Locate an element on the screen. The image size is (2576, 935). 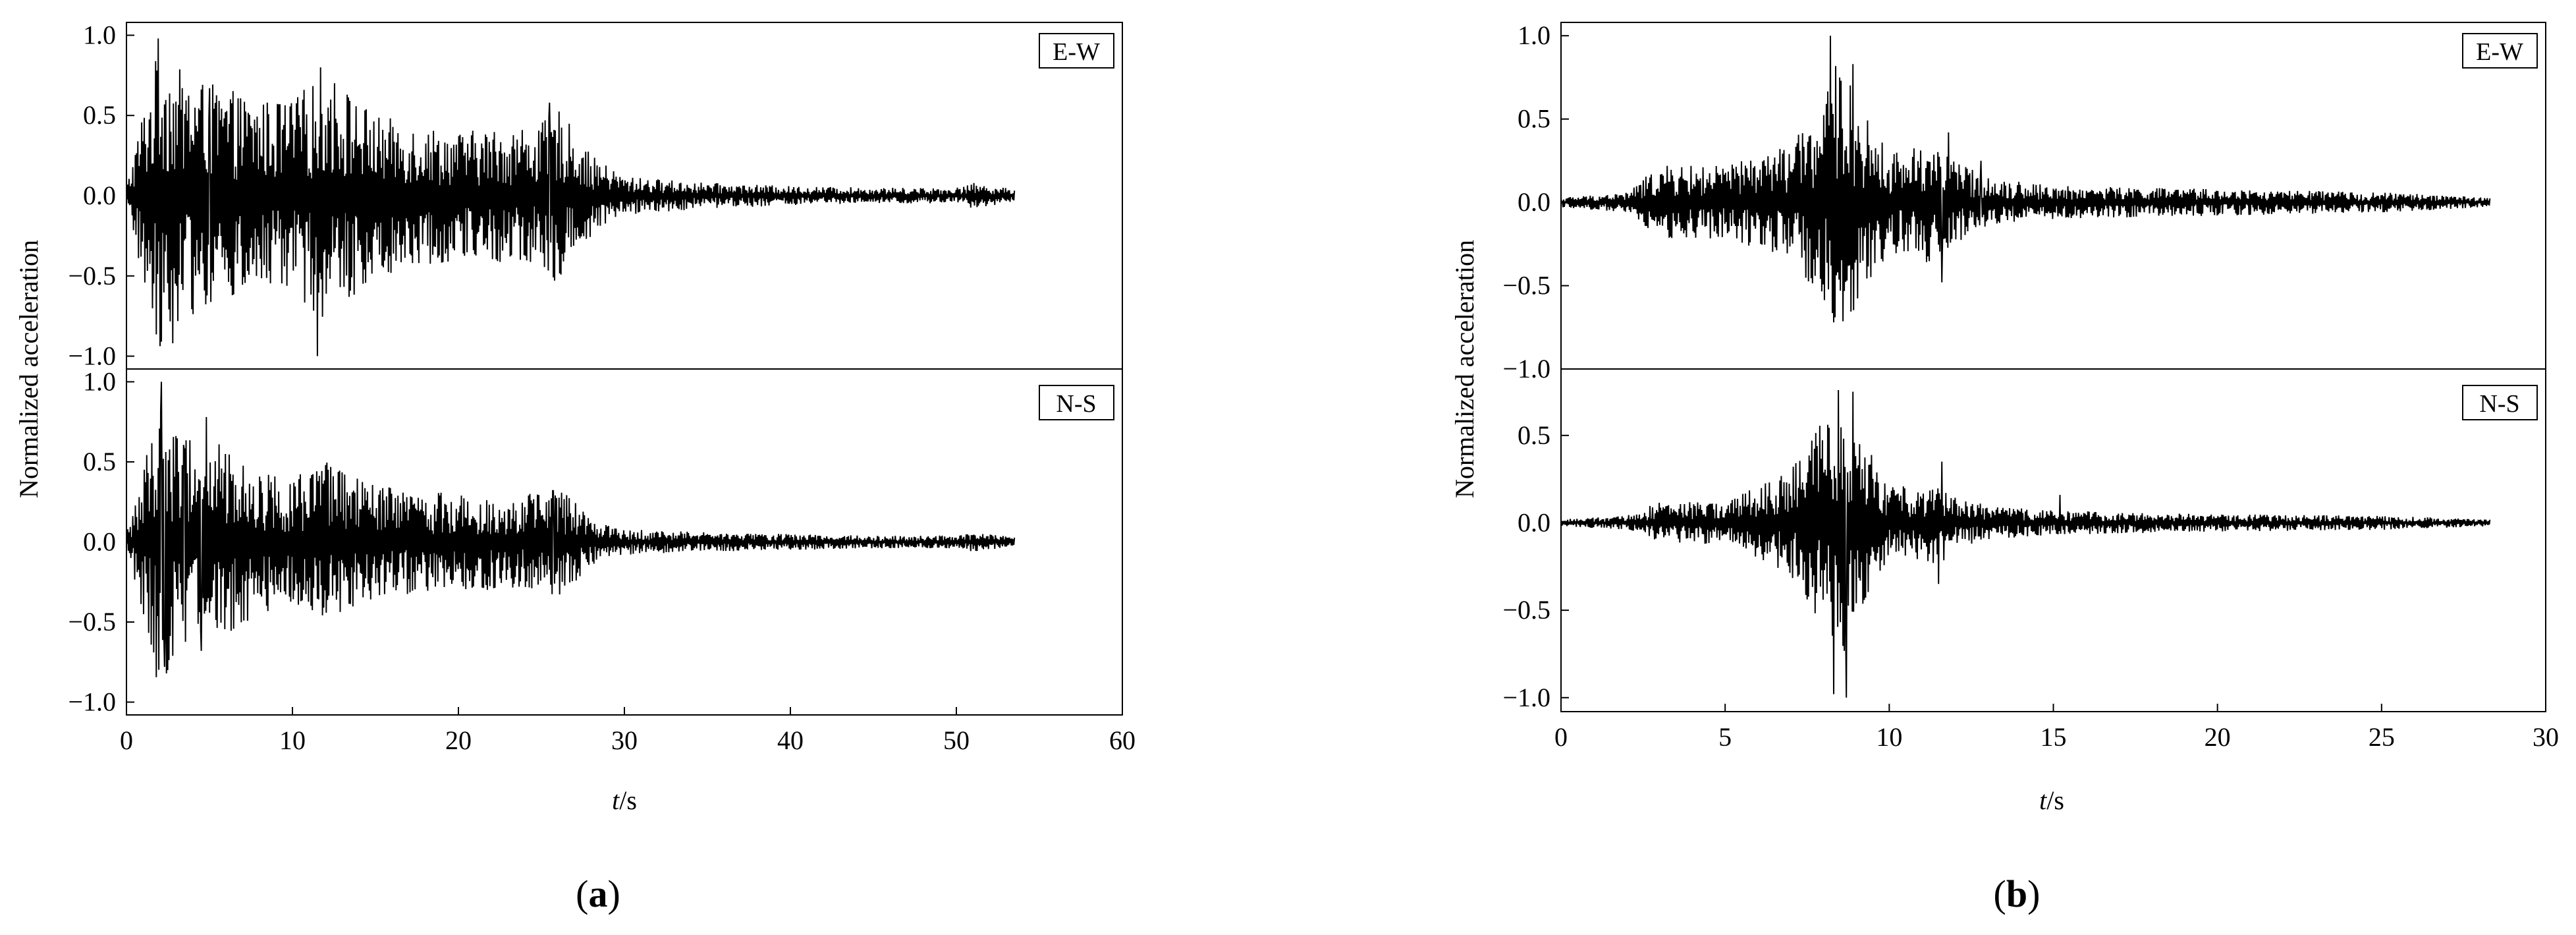
panel-a-x-tick-label: 20 is located at coordinates (458, 740).